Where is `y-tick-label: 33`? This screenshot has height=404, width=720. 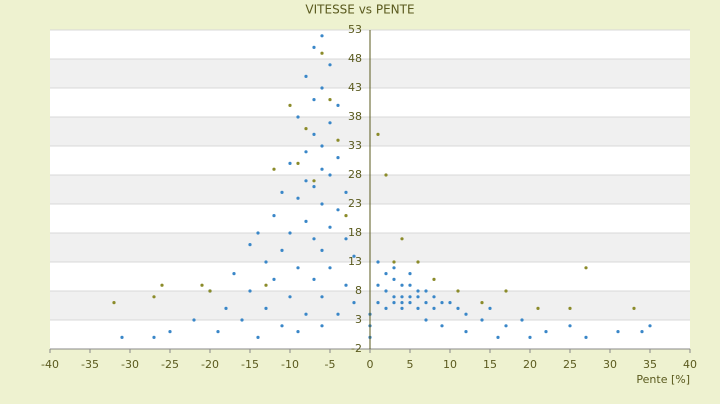
y-tick-label: 33 is located at coordinates (355, 145).